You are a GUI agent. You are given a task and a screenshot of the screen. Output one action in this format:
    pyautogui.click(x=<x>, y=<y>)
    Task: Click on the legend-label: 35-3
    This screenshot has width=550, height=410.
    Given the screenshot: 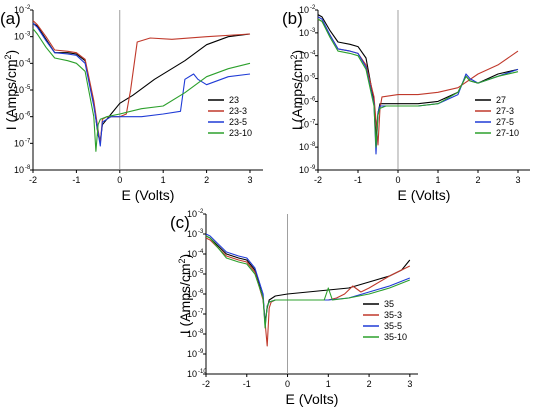 What is the action you would take?
    pyautogui.click(x=393, y=315)
    